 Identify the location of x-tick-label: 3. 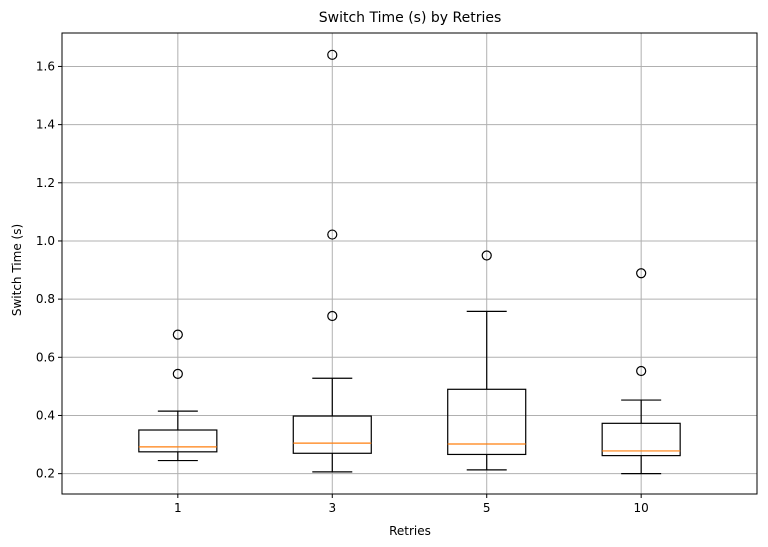
(332, 508).